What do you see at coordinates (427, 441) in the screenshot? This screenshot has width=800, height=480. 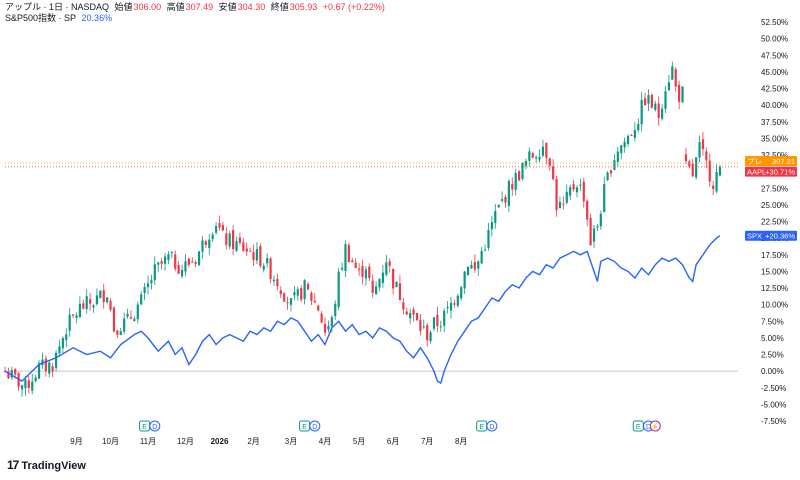 I see `x-tick-label: 7月` at bounding box center [427, 441].